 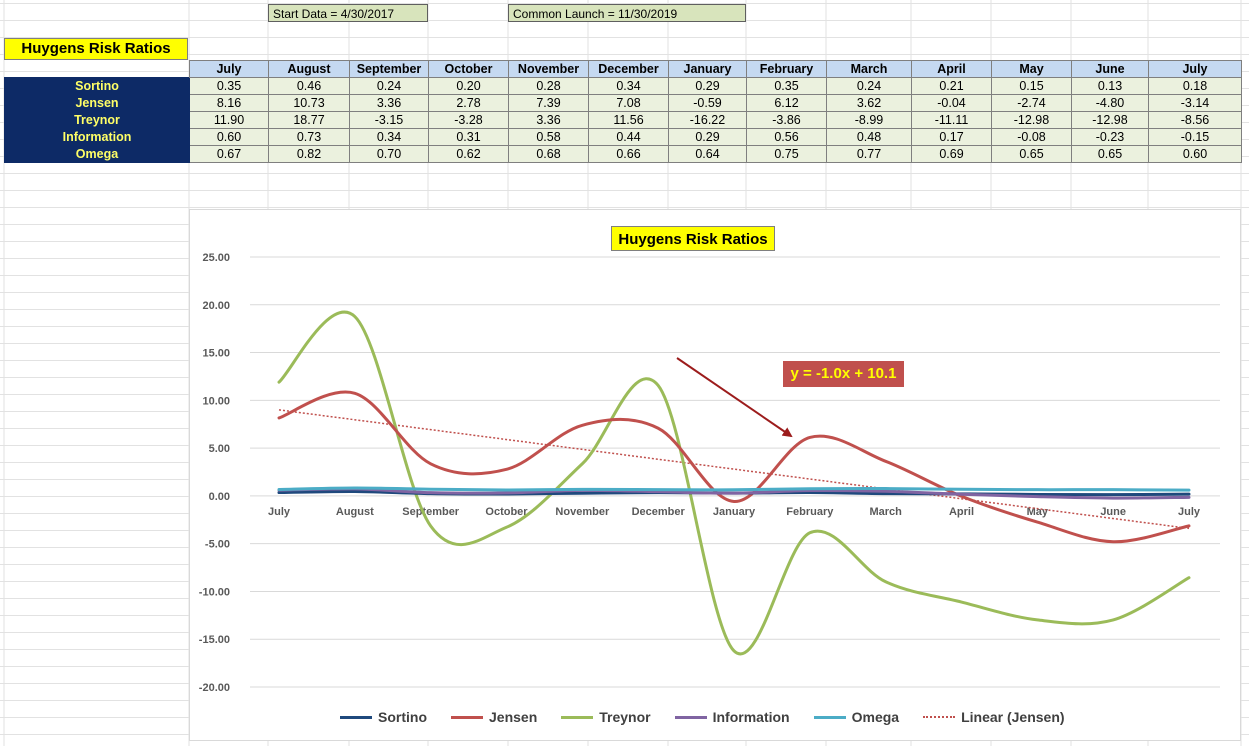 What do you see at coordinates (468, 154) in the screenshot?
I see `table-cell: 0.62` at bounding box center [468, 154].